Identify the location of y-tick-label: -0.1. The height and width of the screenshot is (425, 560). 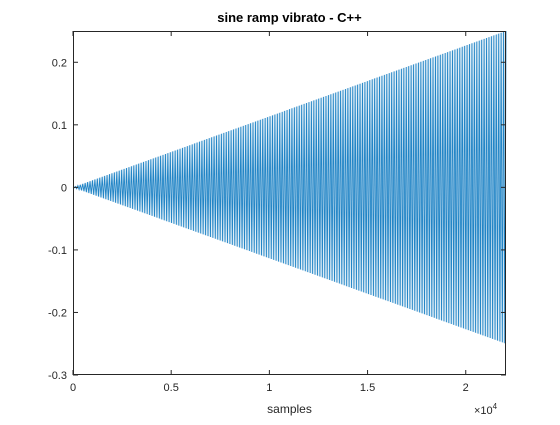
(57, 251).